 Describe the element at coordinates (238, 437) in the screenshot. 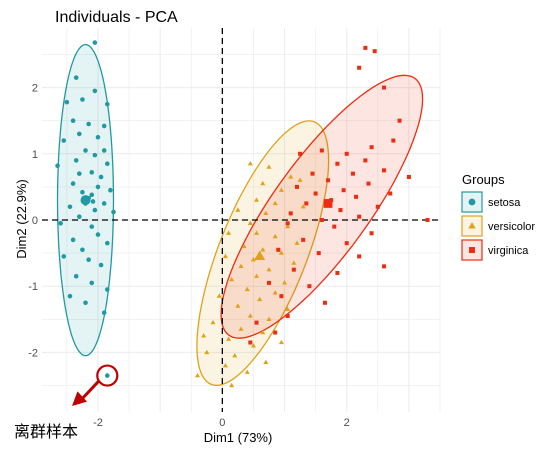

I see `x-axis-title: Dim1 (73%)` at that location.